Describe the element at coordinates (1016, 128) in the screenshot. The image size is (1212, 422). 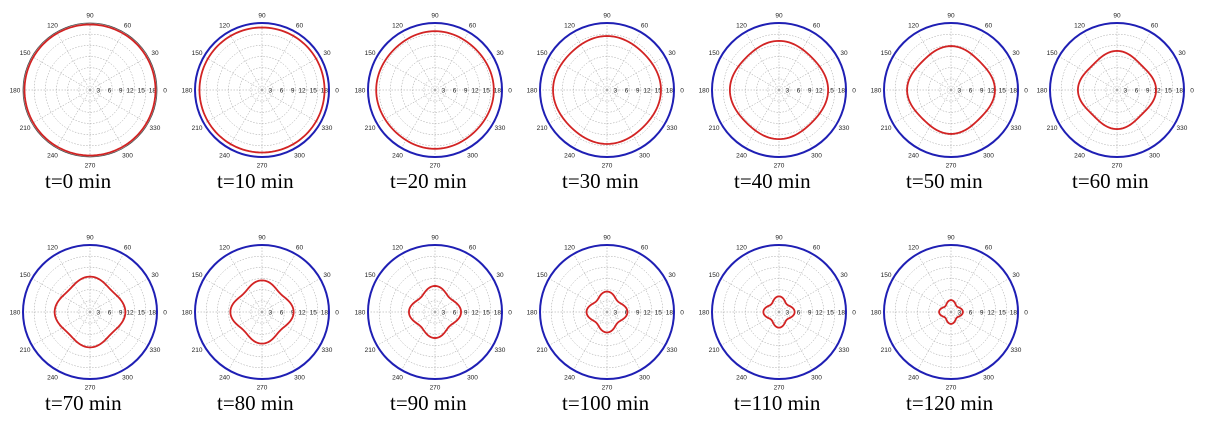
I see `angle-tick-label: 330` at that location.